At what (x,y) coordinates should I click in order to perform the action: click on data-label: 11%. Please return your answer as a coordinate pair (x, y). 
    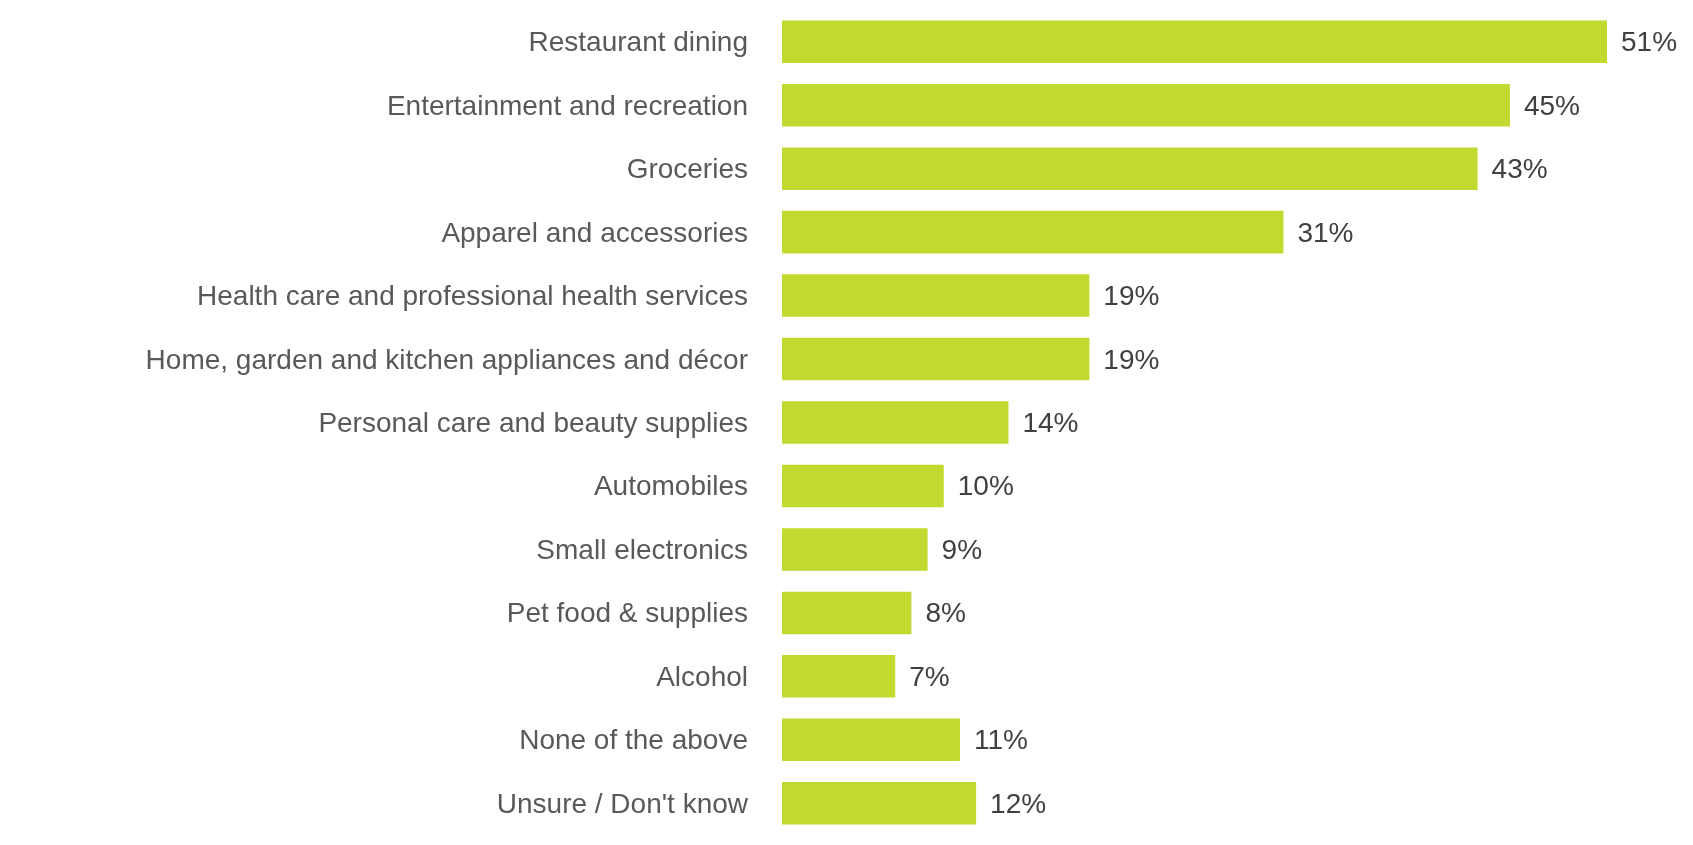
    Looking at the image, I should click on (1000, 740).